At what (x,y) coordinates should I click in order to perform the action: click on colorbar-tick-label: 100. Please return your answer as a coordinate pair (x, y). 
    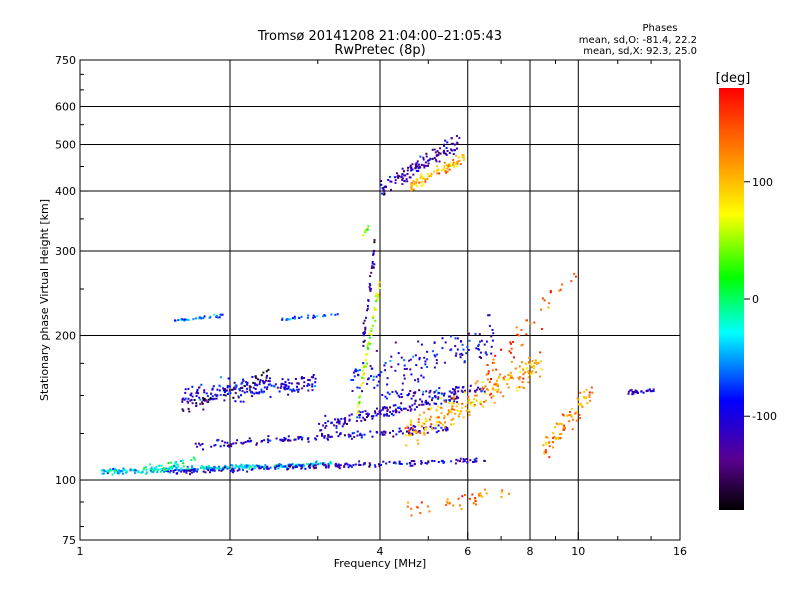
    Looking at the image, I should click on (762, 182).